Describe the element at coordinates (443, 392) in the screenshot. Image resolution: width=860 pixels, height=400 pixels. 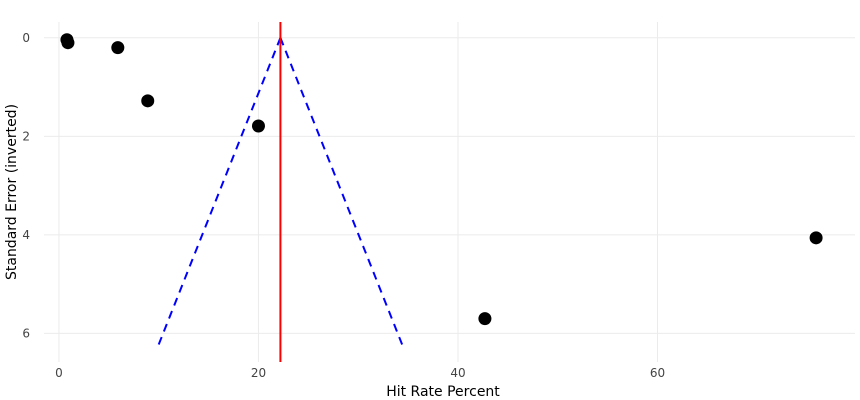
I see `x-axis-title: Hit Rate Percent` at that location.